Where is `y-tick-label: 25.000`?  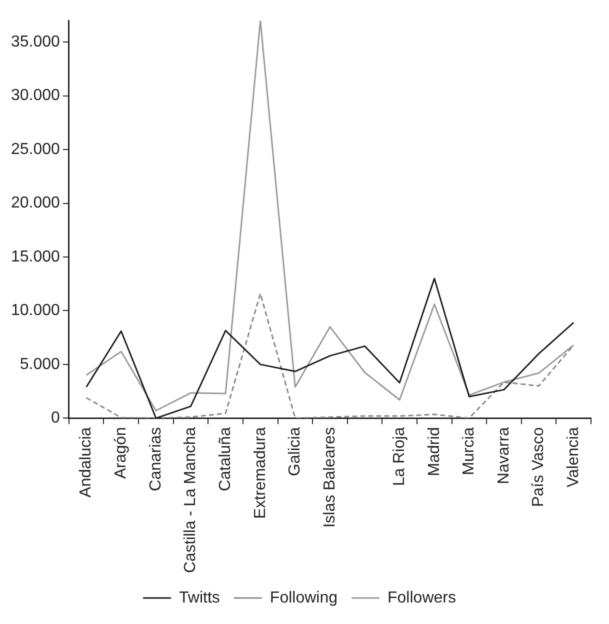 y-tick-label: 25.000 is located at coordinates (35, 149).